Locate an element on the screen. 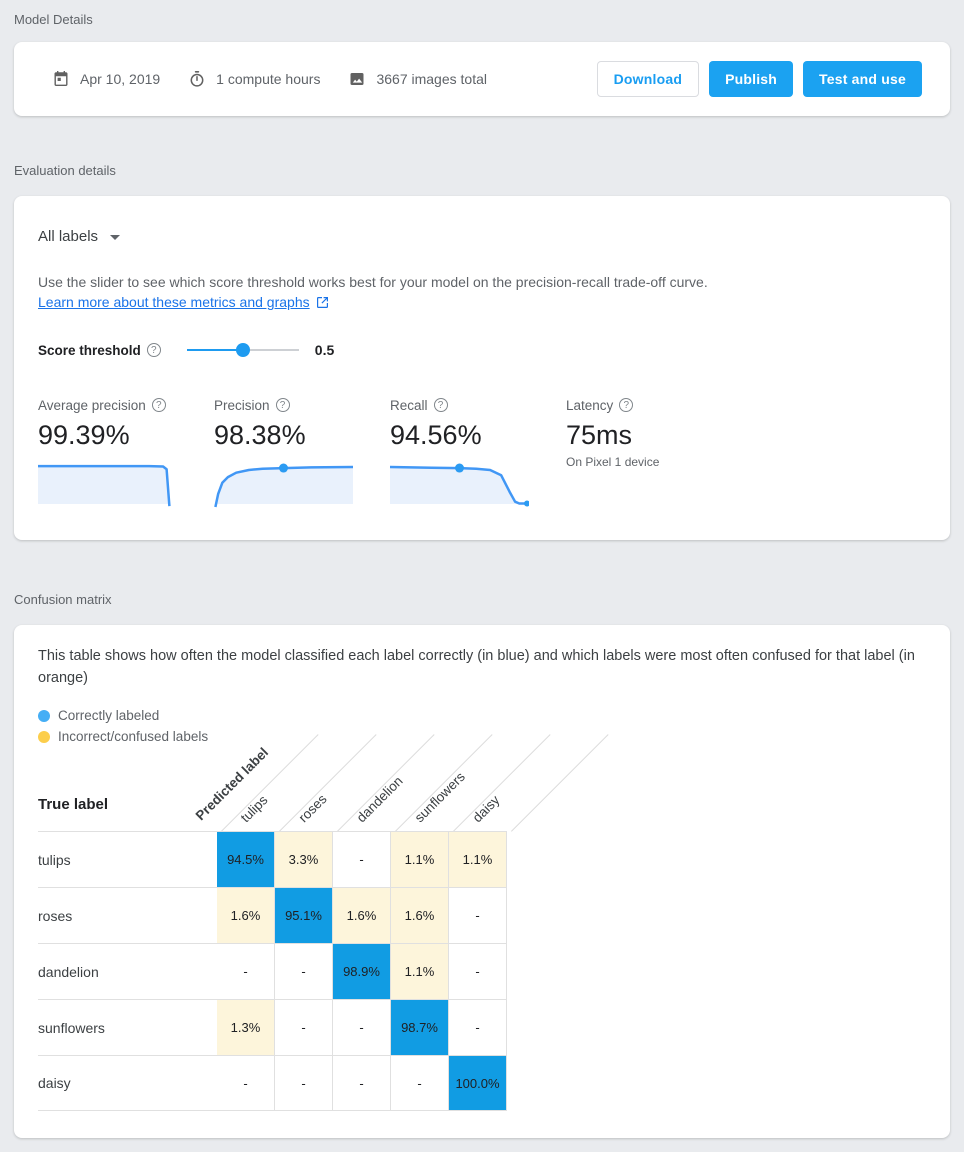 This screenshot has width=964, height=1152. latency-device-note: On Pixel 1 device is located at coordinates (613, 462).